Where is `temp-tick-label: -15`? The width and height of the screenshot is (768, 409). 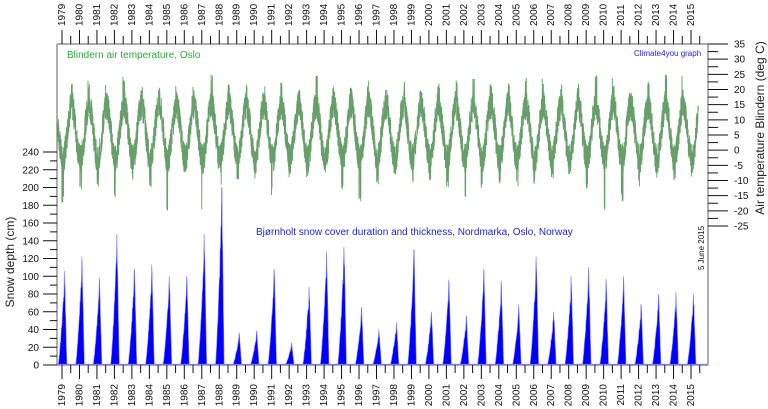 temp-tick-label: -15 is located at coordinates (741, 196).